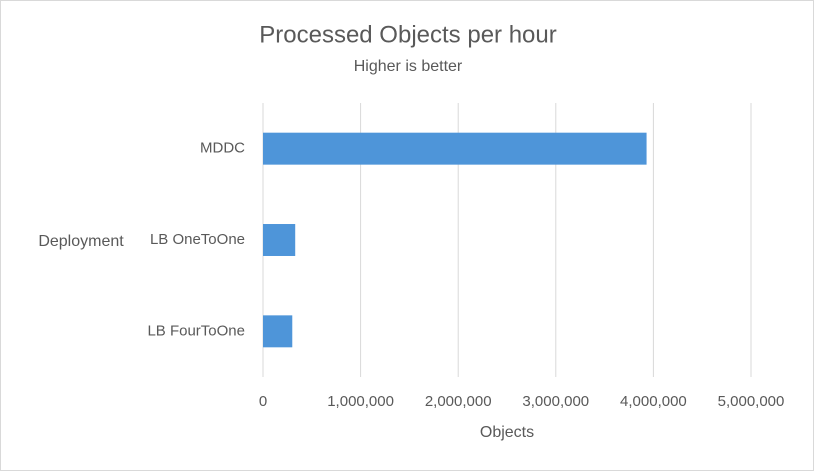  Describe the element at coordinates (555, 401) in the screenshot. I see `x-tick-label: 3,000,000` at that location.